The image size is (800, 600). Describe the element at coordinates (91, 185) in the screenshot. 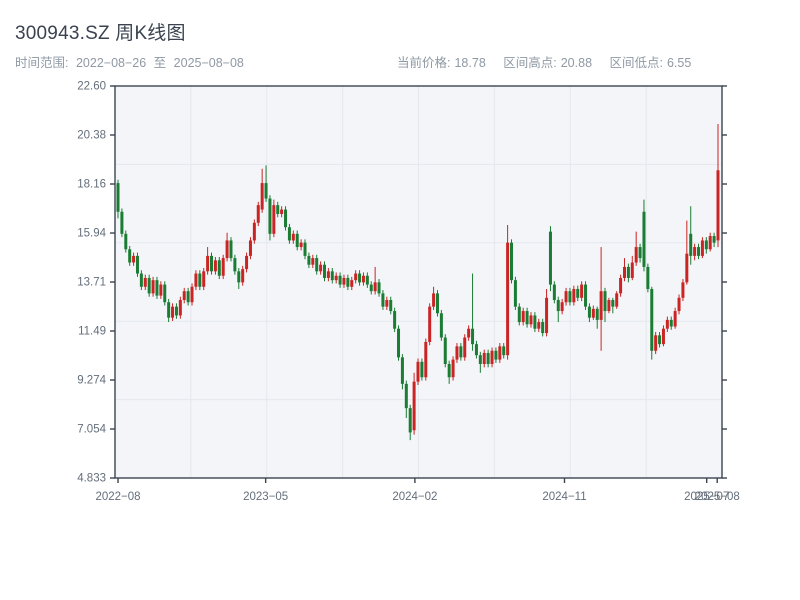

I see `y-tick-label: 18.16` at that location.